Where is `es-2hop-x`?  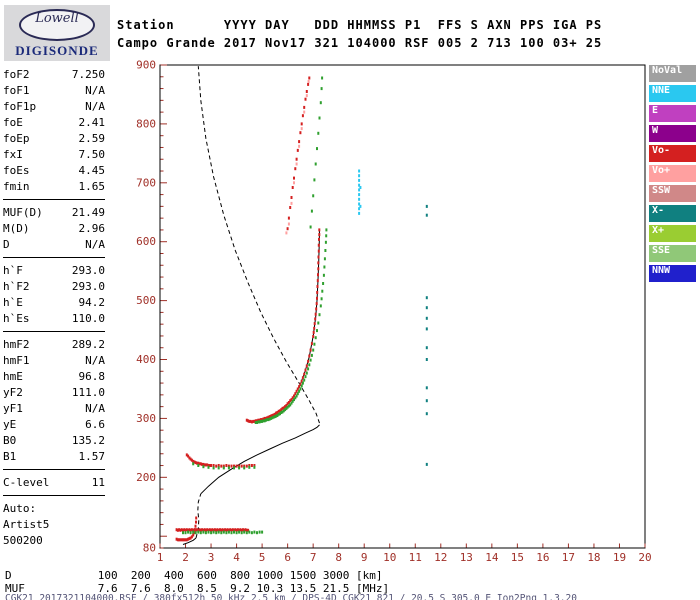
es-2hop-x is located at coordinates (224, 466).